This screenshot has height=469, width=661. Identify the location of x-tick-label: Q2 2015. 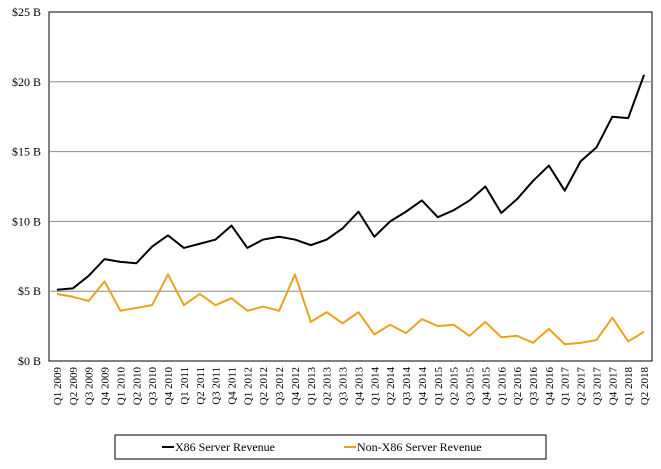
(455, 386).